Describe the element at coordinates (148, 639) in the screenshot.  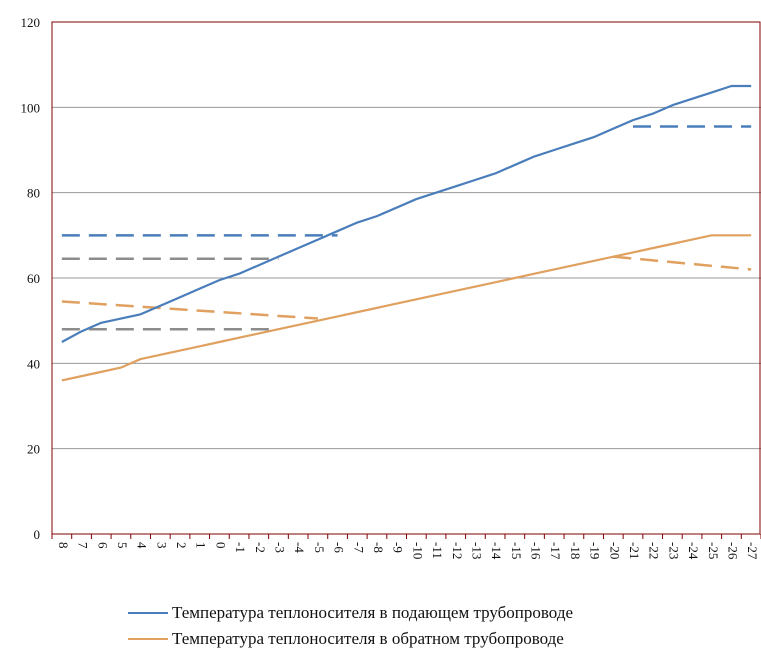
I see `legend-swatch-return` at that location.